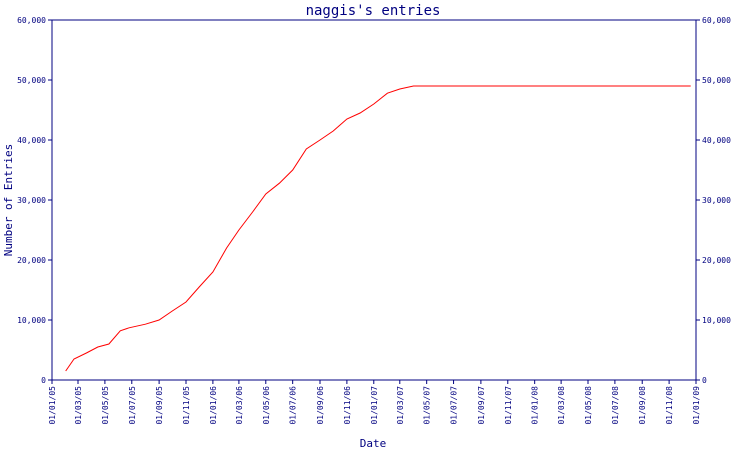  What do you see at coordinates (508, 405) in the screenshot?
I see `x-tick-label: 01/11/07` at bounding box center [508, 405].